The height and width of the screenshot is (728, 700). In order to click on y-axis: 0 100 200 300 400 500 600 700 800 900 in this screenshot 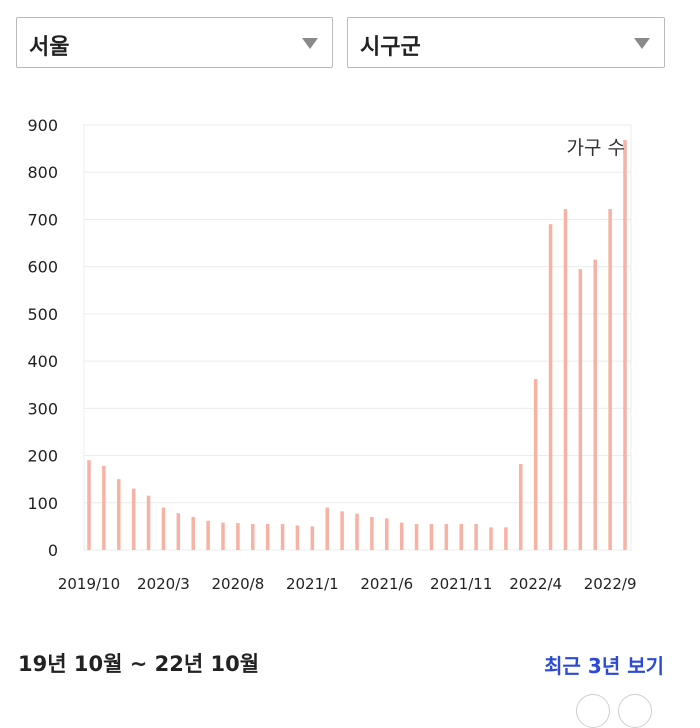, I will do `click(42, 338)`.